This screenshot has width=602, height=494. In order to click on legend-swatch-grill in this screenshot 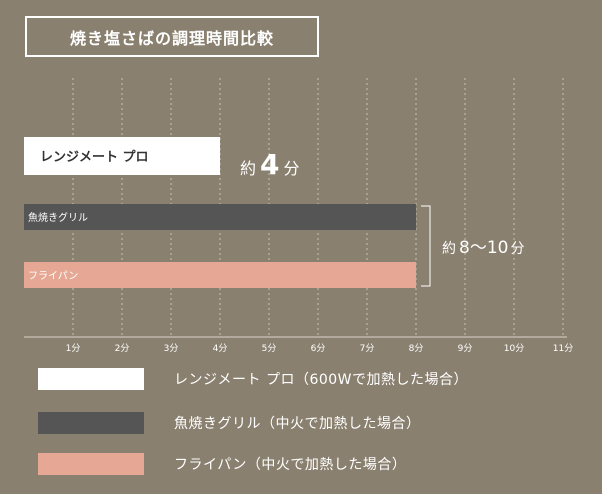, I will do `click(91, 423)`.